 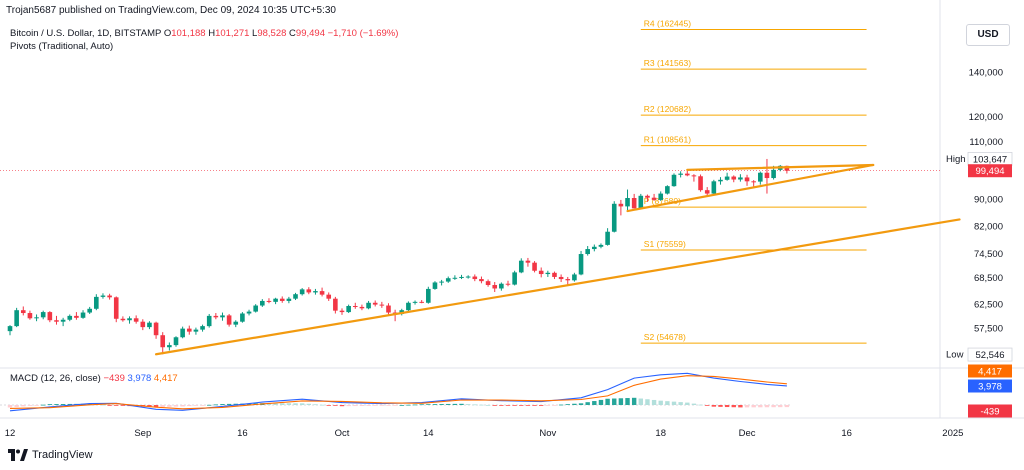 What do you see at coordinates (142, 433) in the screenshot?
I see `time-tick-label: Sep` at bounding box center [142, 433].